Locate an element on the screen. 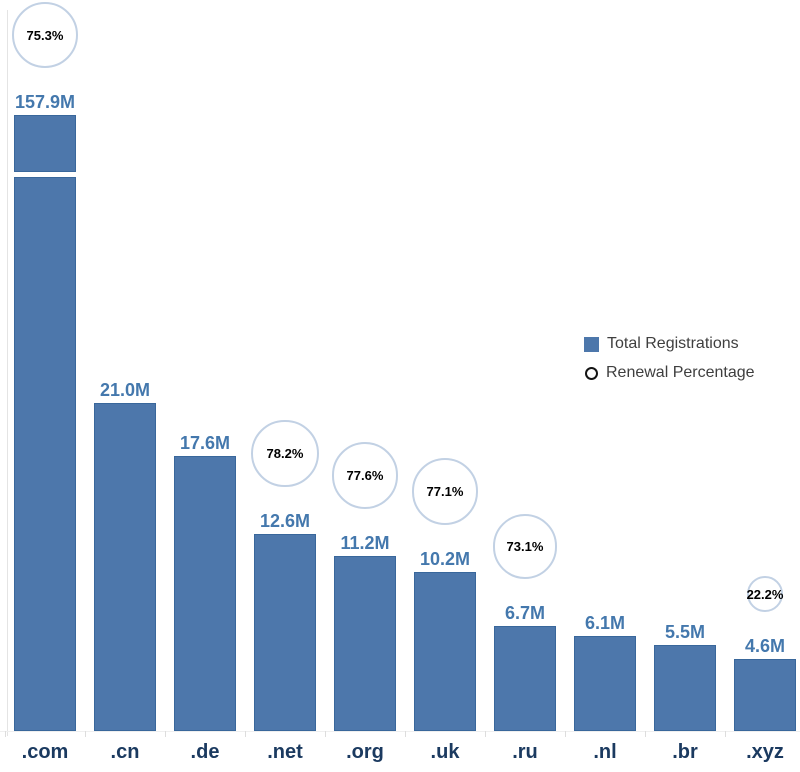 The height and width of the screenshot is (772, 800). renewal-circle-com: 75.3% is located at coordinates (45, 35).